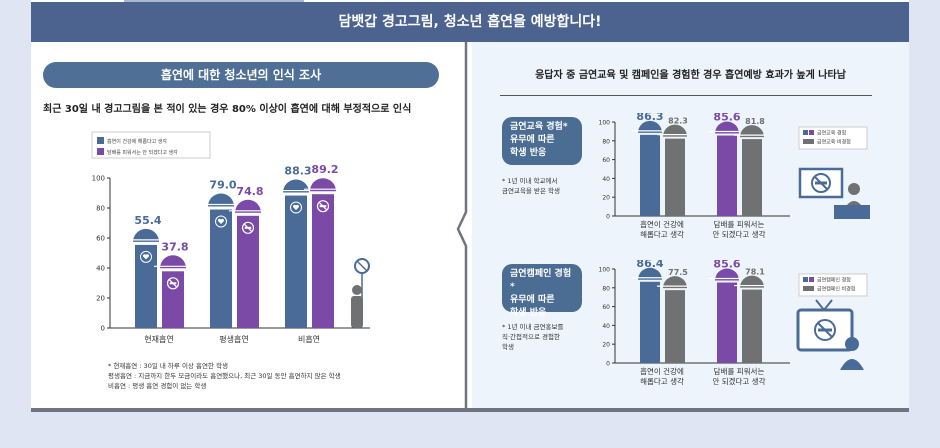 The width and height of the screenshot is (940, 448). Describe the element at coordinates (222, 185) in the screenshot. I see `data-label: 79.0` at that location.